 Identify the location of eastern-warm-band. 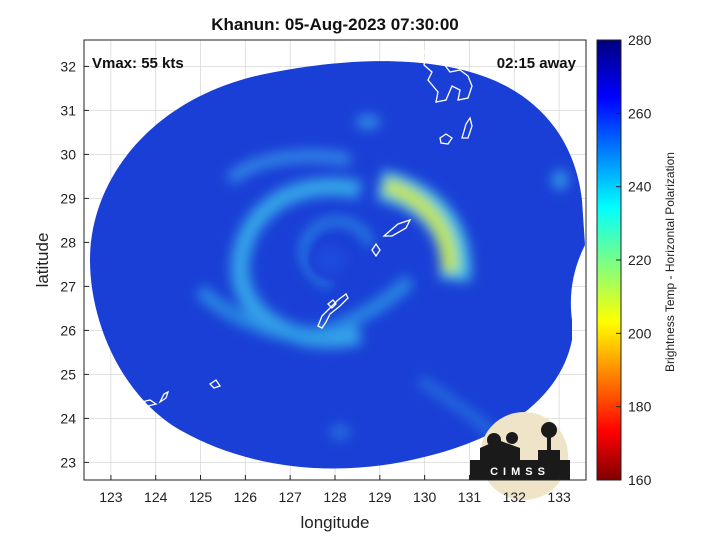
(420, 225).